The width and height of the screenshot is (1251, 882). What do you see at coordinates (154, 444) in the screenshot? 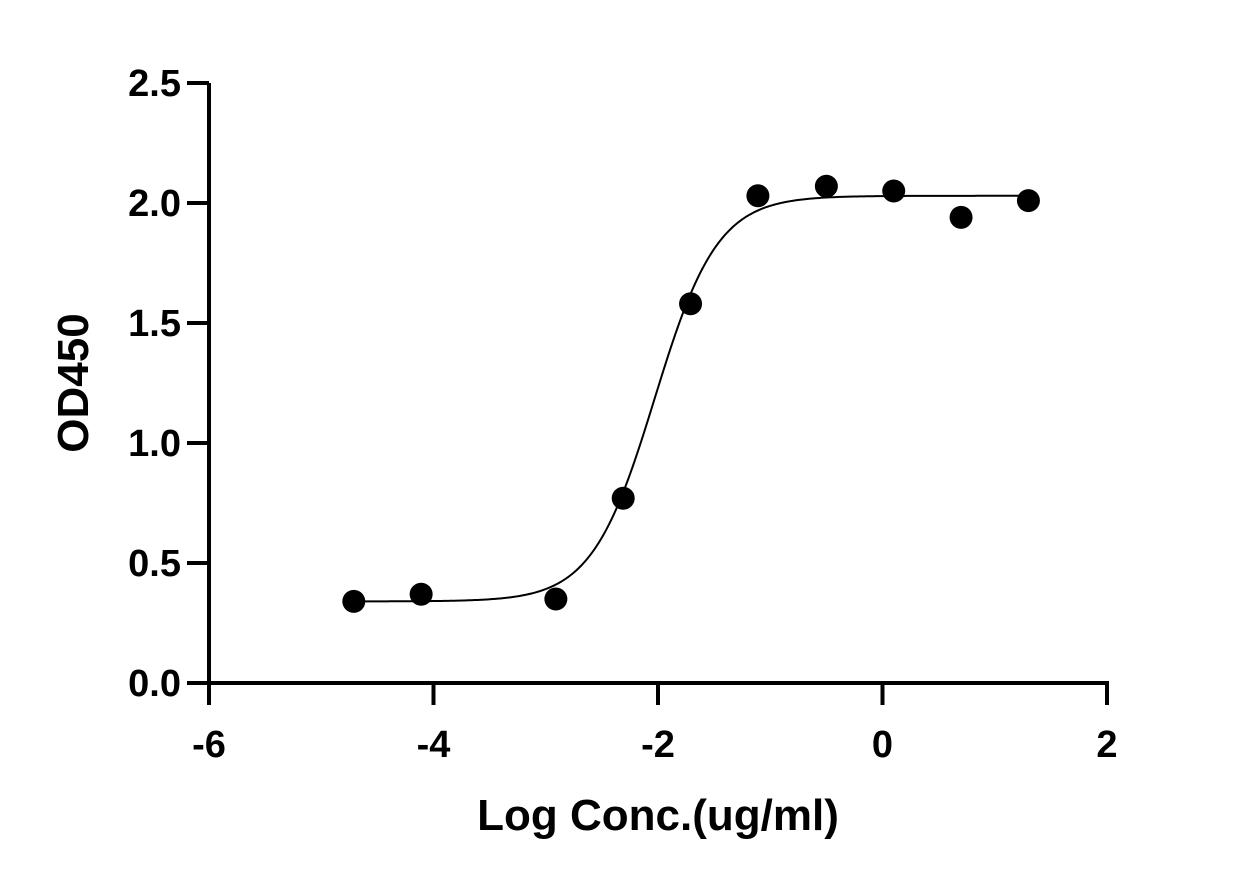
I see `y-tick-label: 1.0` at bounding box center [154, 444].